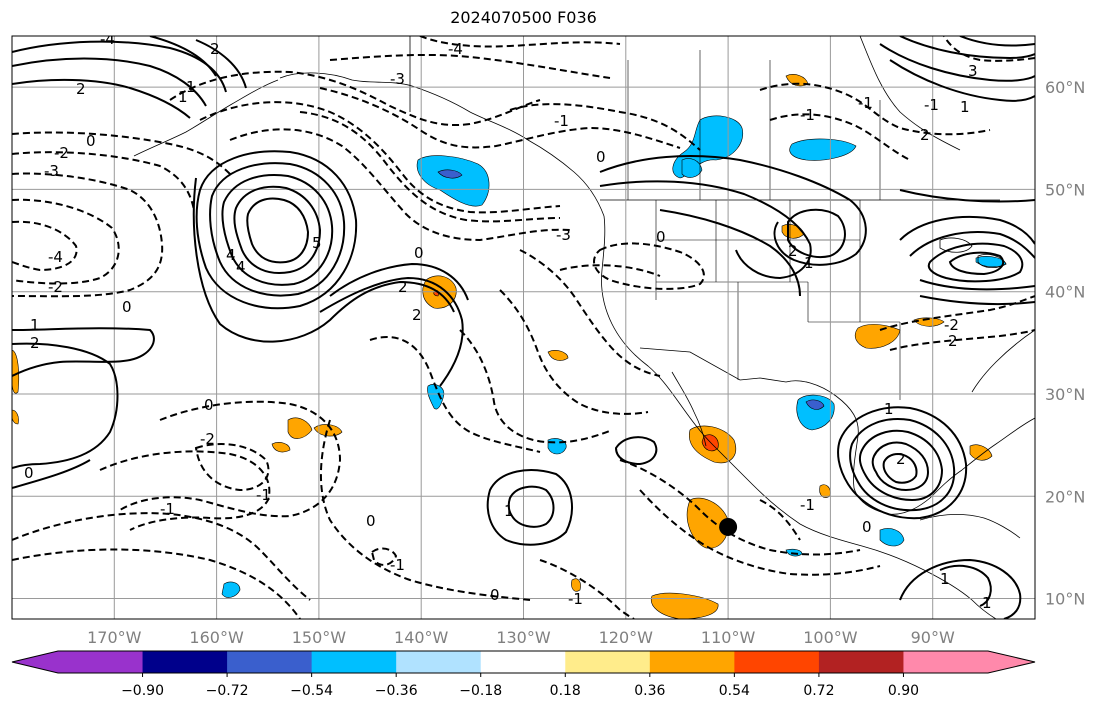  I want to click on colorbar-tick-label: 0.72, so click(818, 691).